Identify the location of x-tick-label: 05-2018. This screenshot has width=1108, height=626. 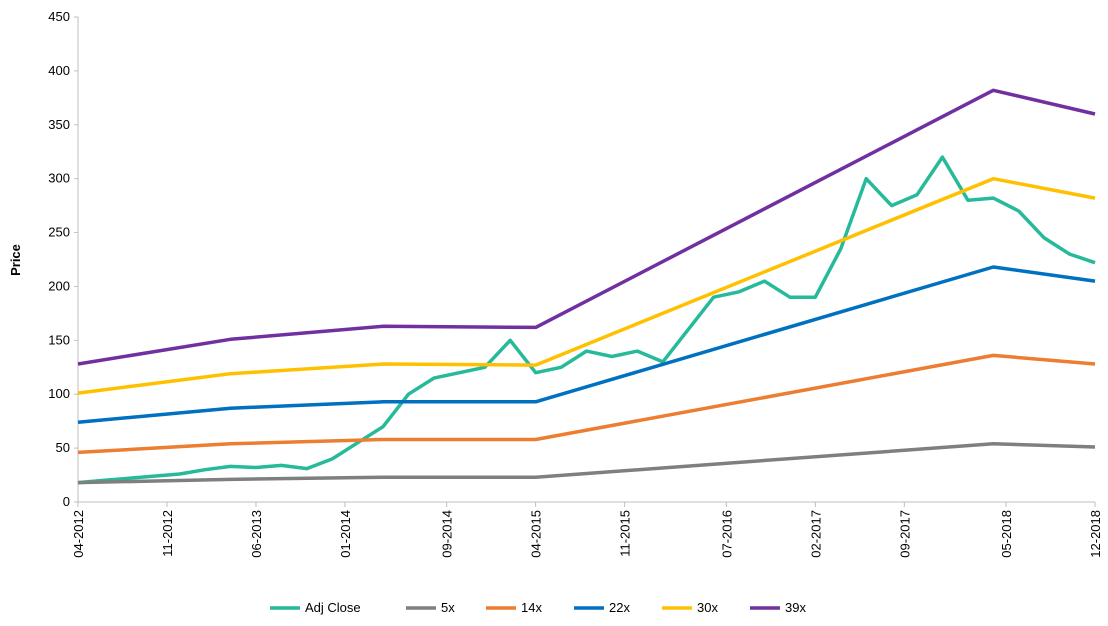
(1006, 534).